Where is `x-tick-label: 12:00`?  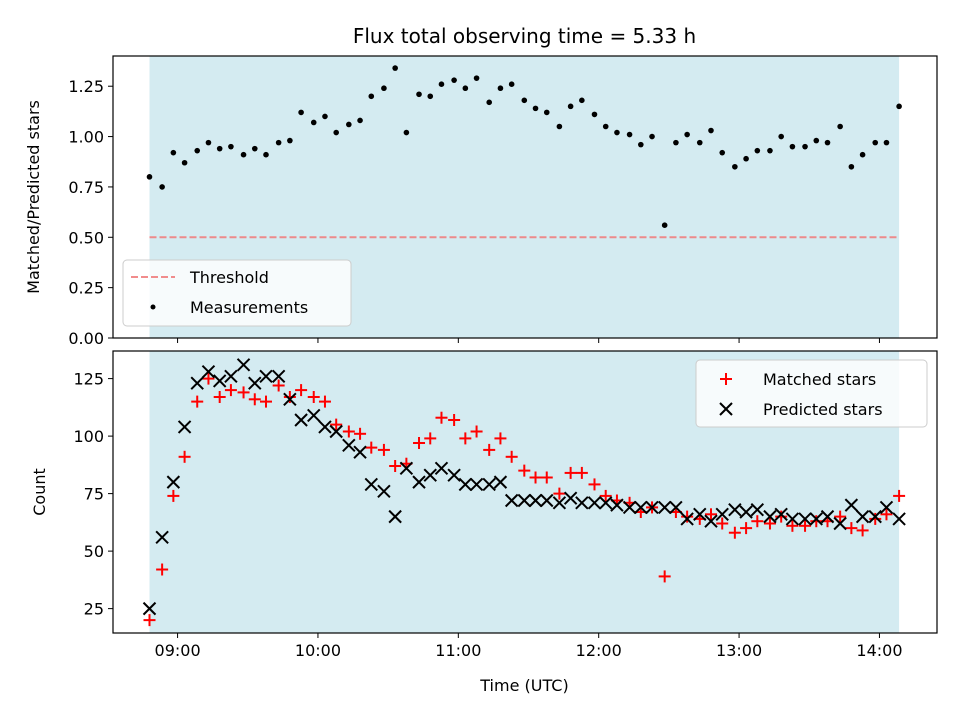
x-tick-label: 12:00 is located at coordinates (599, 650).